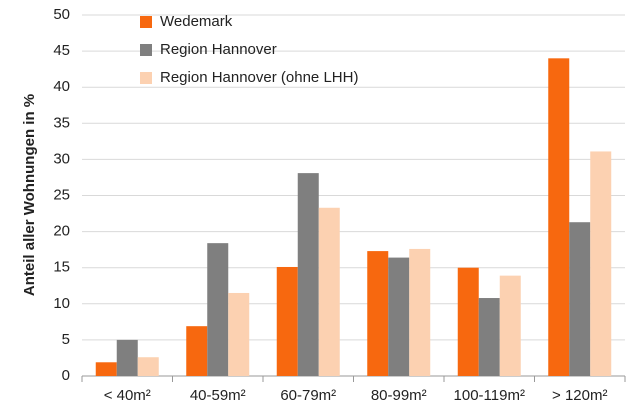 The height and width of the screenshot is (413, 635). Describe the element at coordinates (61, 231) in the screenshot. I see `y-tick-label: 20` at that location.